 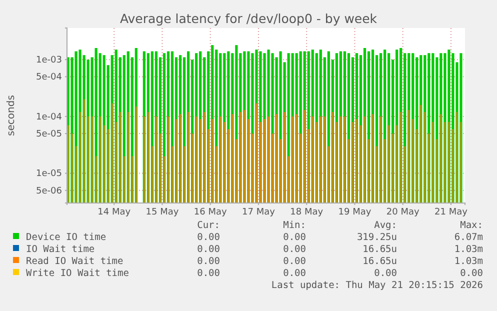 I want to click on x-tick-label: 14 May, so click(x=115, y=212).